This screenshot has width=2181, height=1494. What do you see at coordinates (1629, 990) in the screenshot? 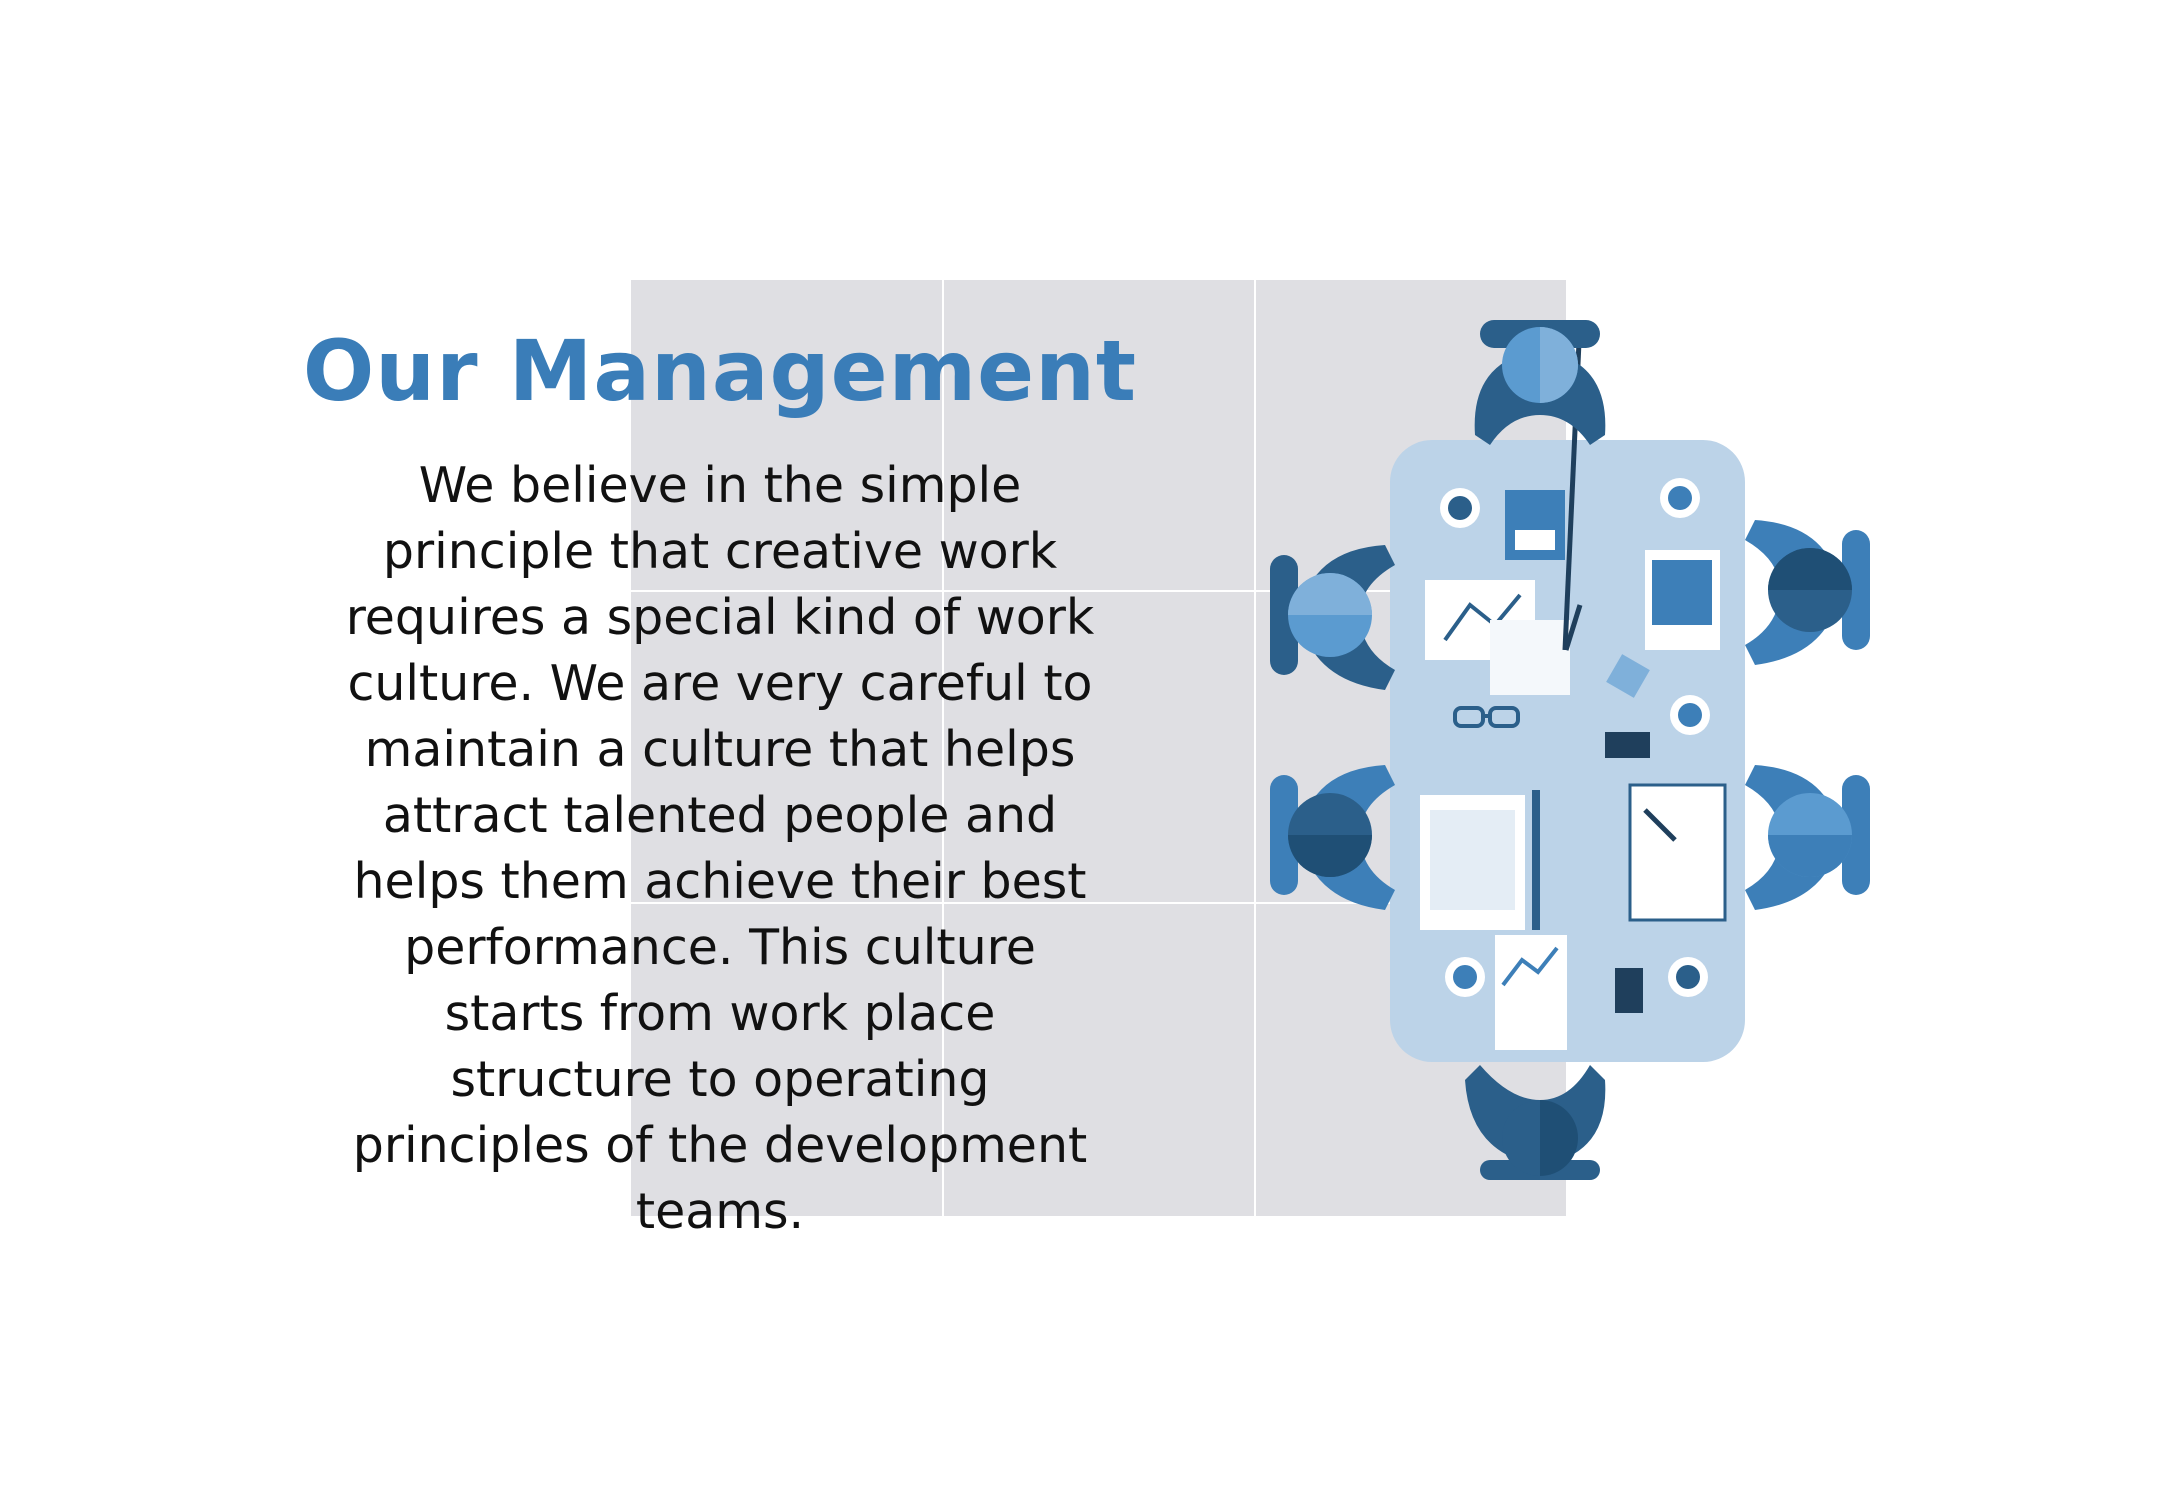
I see `tablet-icon` at bounding box center [1629, 990].